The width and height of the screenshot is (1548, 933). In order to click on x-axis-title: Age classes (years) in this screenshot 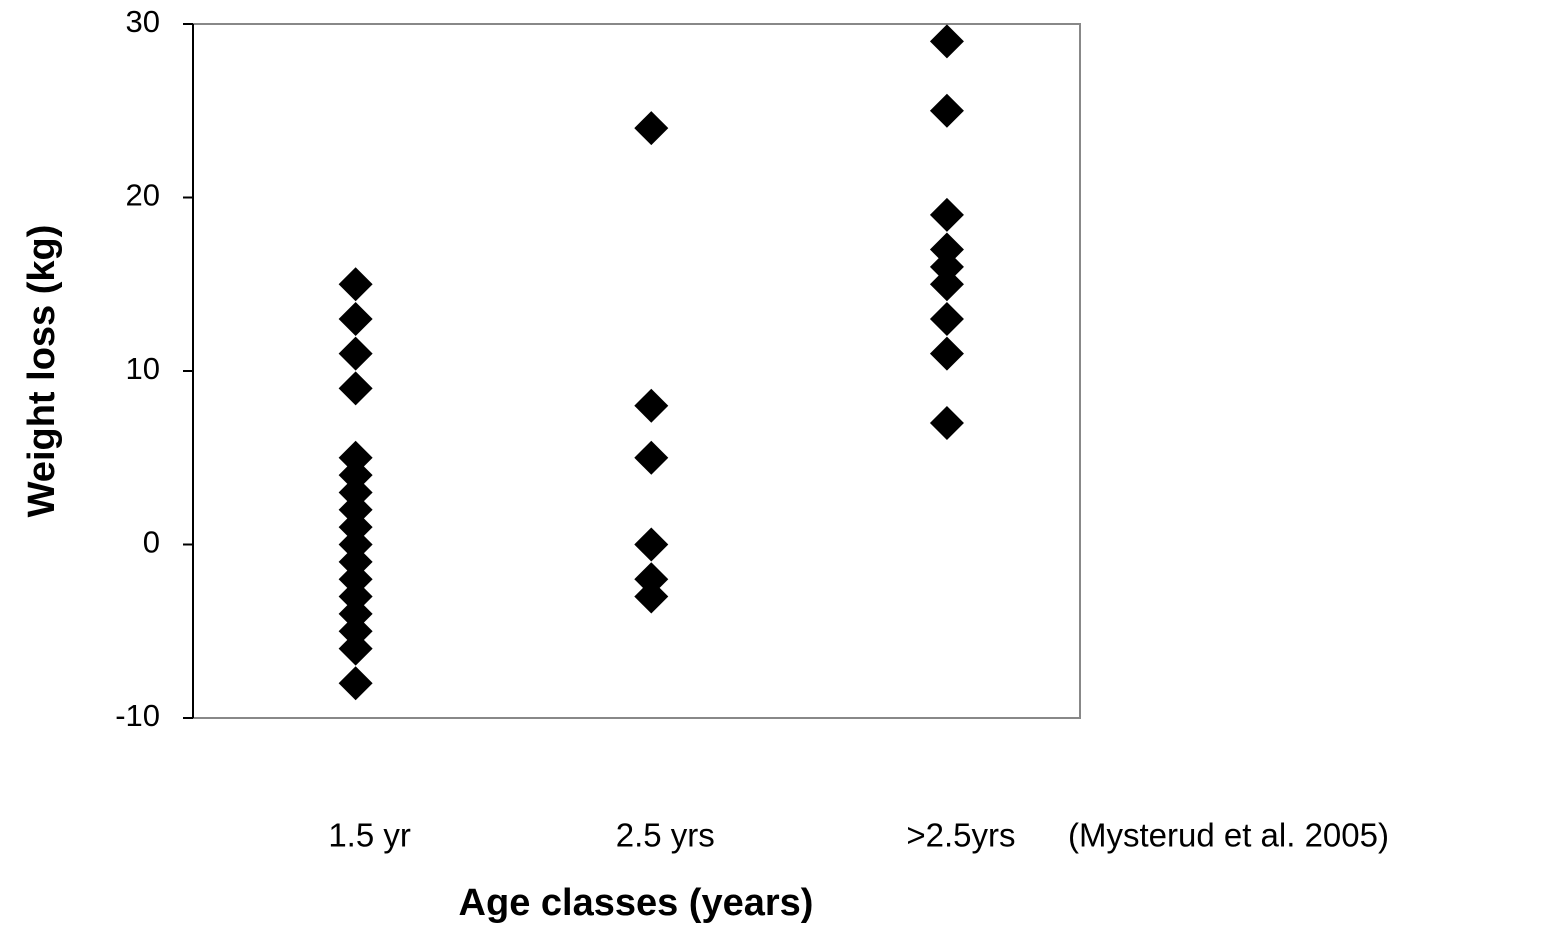, I will do `click(636, 903)`.